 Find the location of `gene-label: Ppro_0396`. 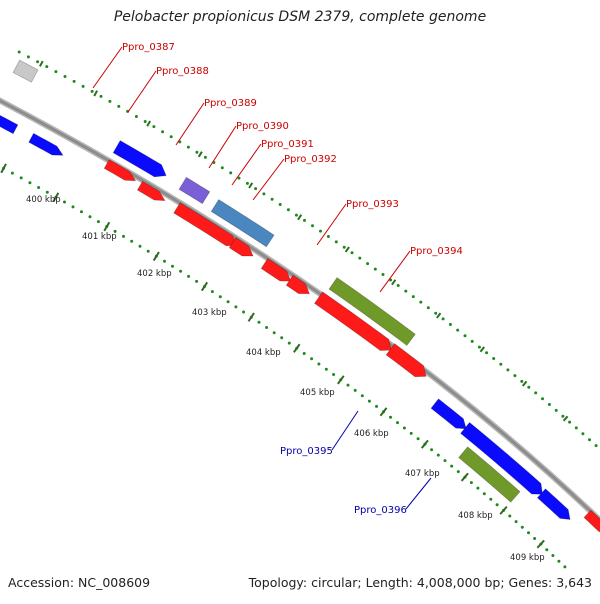

gene-label: Ppro_0396 is located at coordinates (380, 510).